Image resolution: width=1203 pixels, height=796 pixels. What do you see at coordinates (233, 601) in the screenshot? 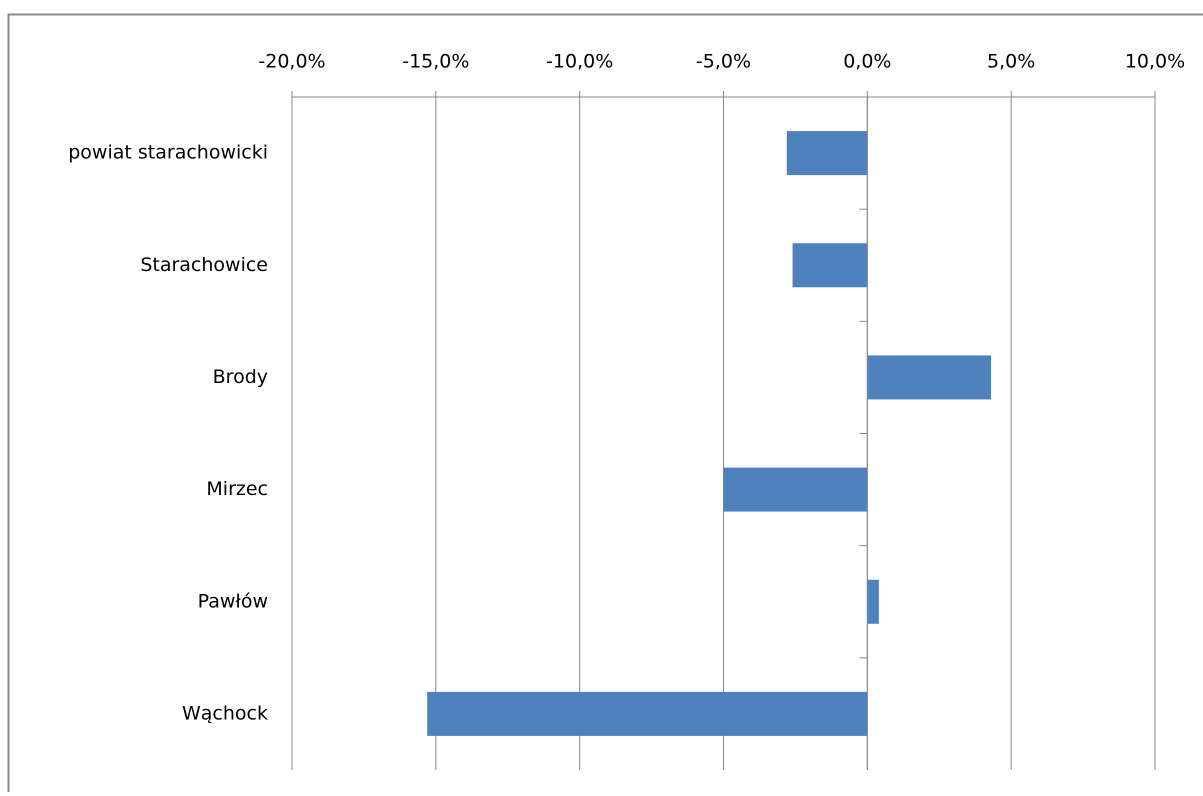
I see `y-tick-label: Pawłów` at bounding box center [233, 601].